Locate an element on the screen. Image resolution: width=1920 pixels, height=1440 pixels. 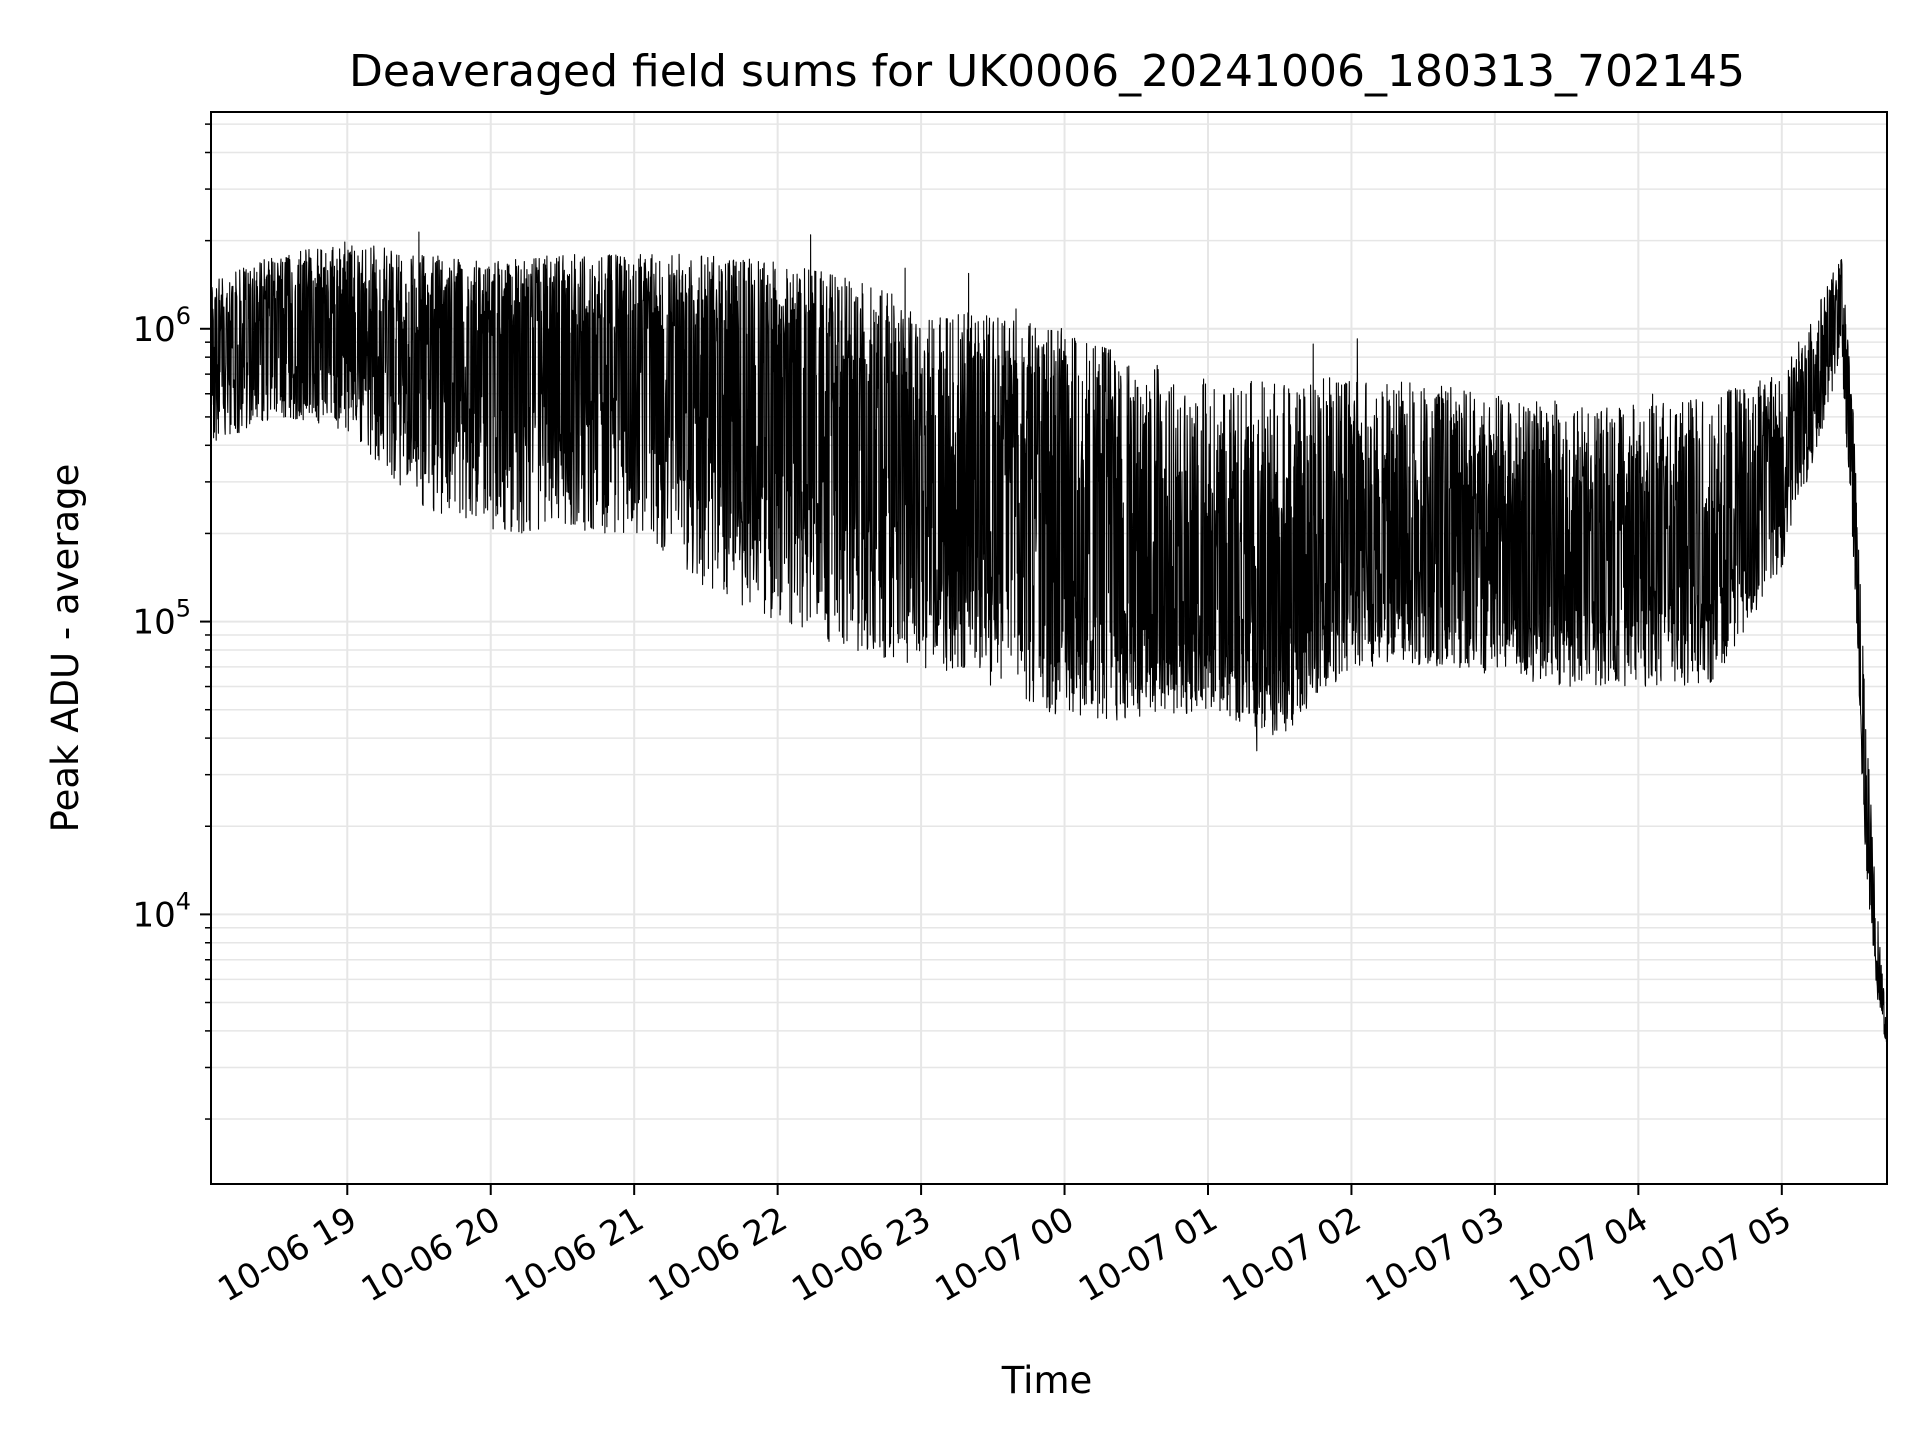
y-tick-label: 10⁴ is located at coordinates (161, 911).